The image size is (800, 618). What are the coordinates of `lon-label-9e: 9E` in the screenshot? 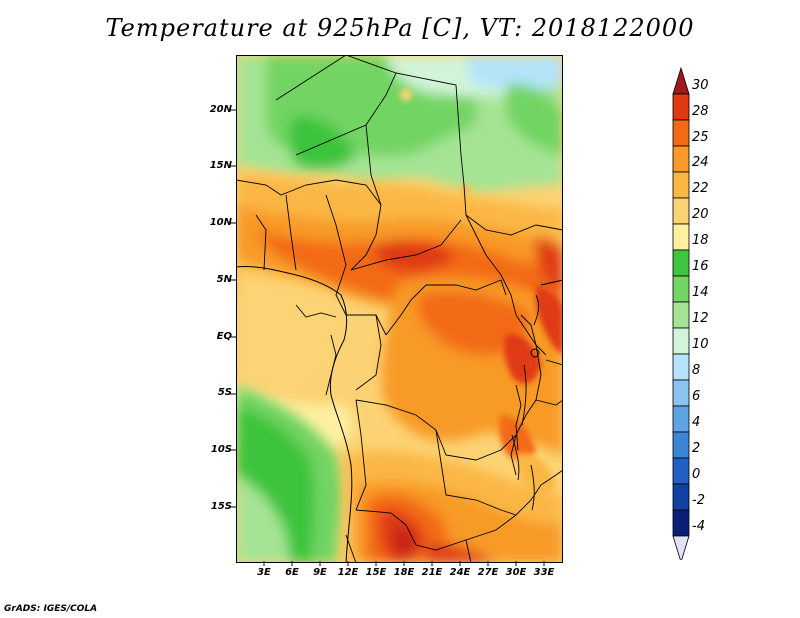 It's located at (320, 572).